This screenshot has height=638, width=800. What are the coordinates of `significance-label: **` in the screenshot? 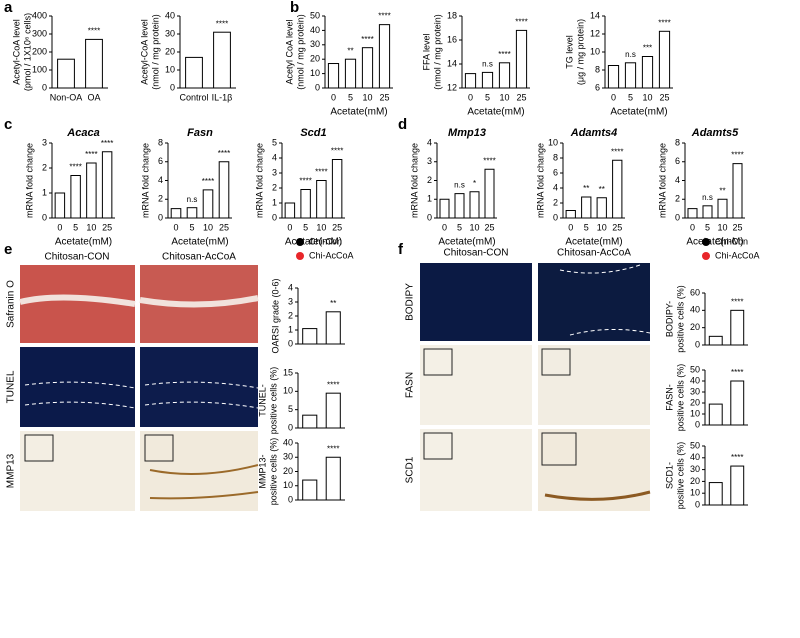 It's located at (722, 190).